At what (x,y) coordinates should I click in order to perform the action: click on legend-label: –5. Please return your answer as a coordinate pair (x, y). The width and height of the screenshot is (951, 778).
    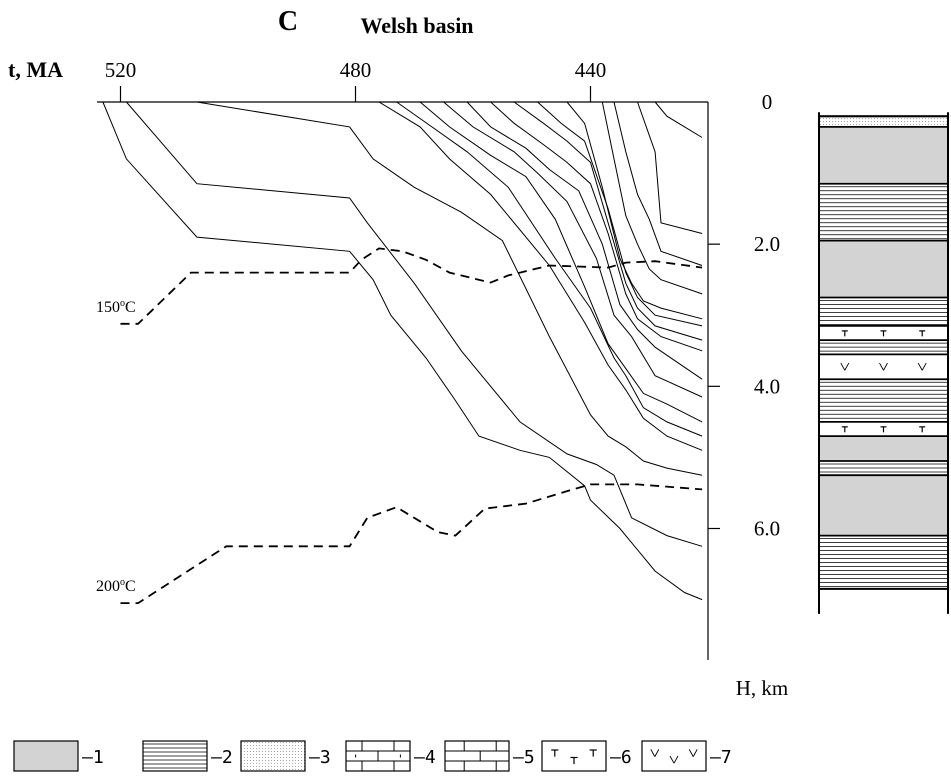
    Looking at the image, I should click on (524, 757).